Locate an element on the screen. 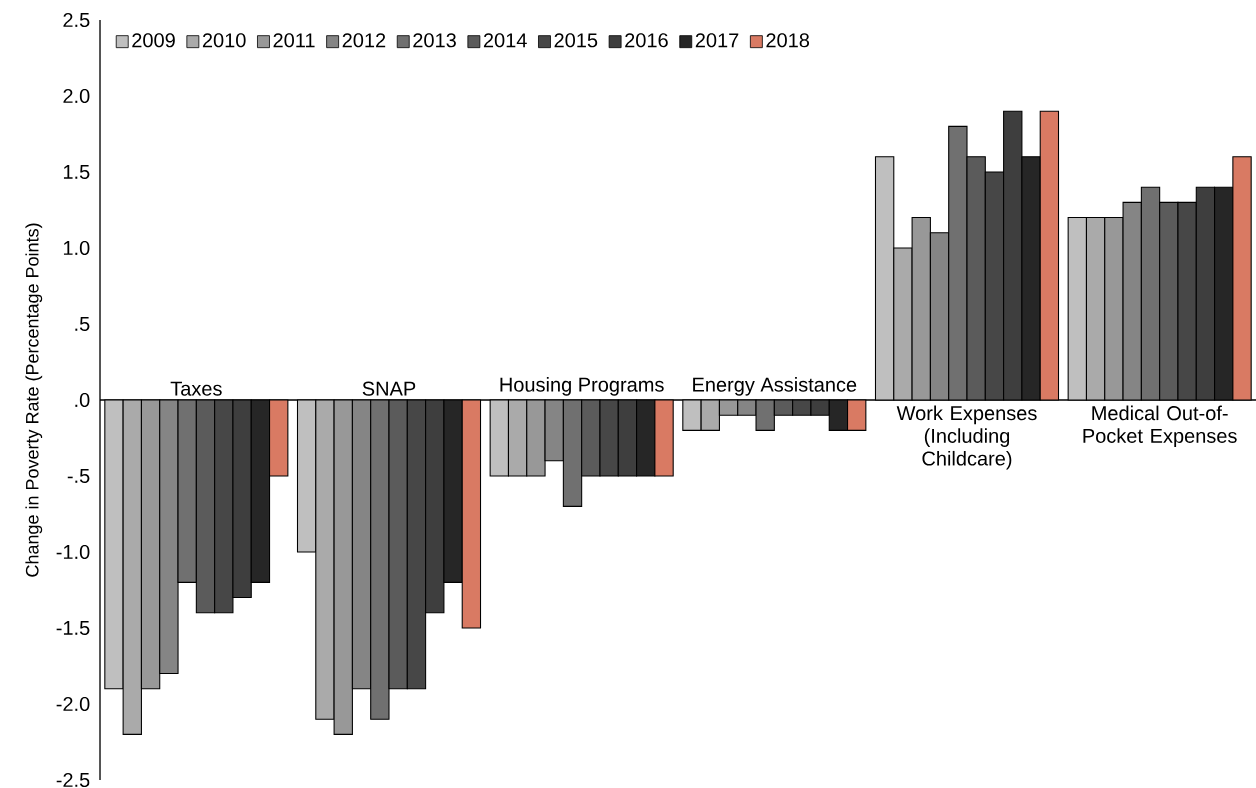  y-tick-label: 2.0 is located at coordinates (76, 96).